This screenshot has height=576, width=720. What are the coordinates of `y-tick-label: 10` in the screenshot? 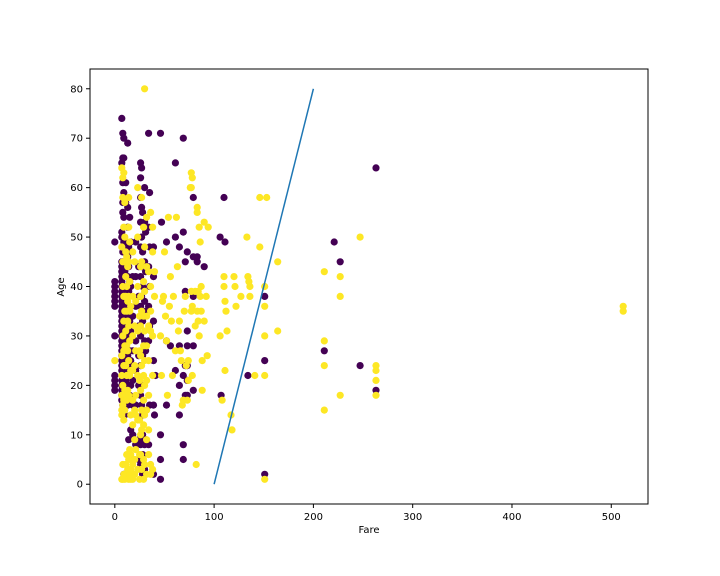 It's located at (76, 435).